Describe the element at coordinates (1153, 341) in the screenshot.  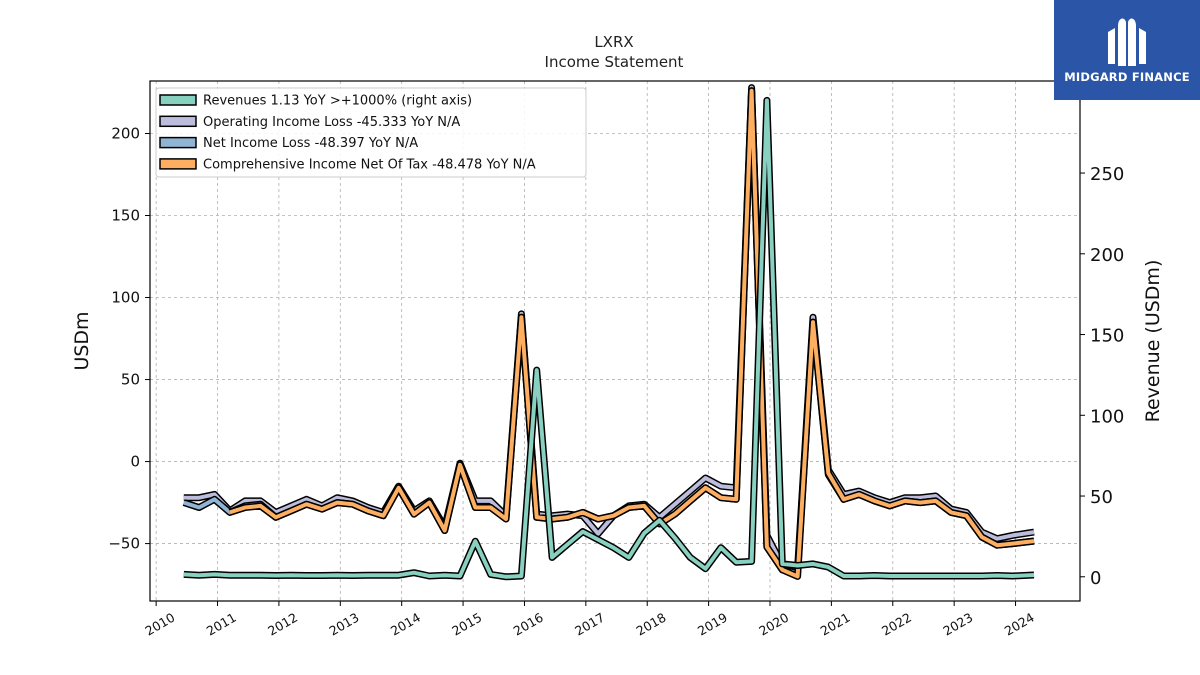
I see `y2-axis-label: Revenue (USDm)` at that location.